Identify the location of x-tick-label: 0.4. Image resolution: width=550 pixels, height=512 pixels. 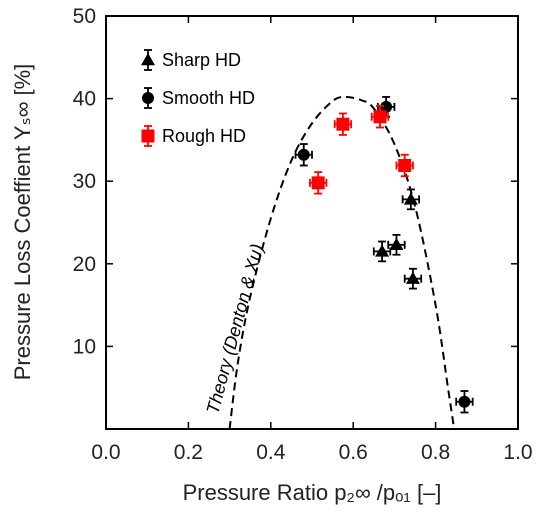
(271, 452).